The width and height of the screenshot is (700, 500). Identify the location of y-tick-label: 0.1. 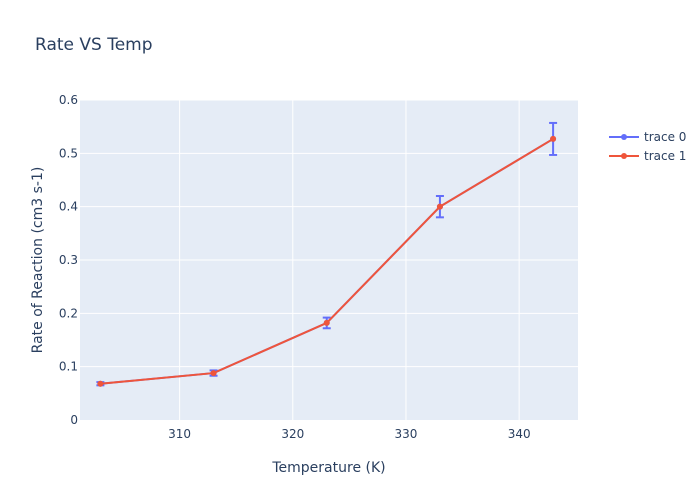
(68, 367).